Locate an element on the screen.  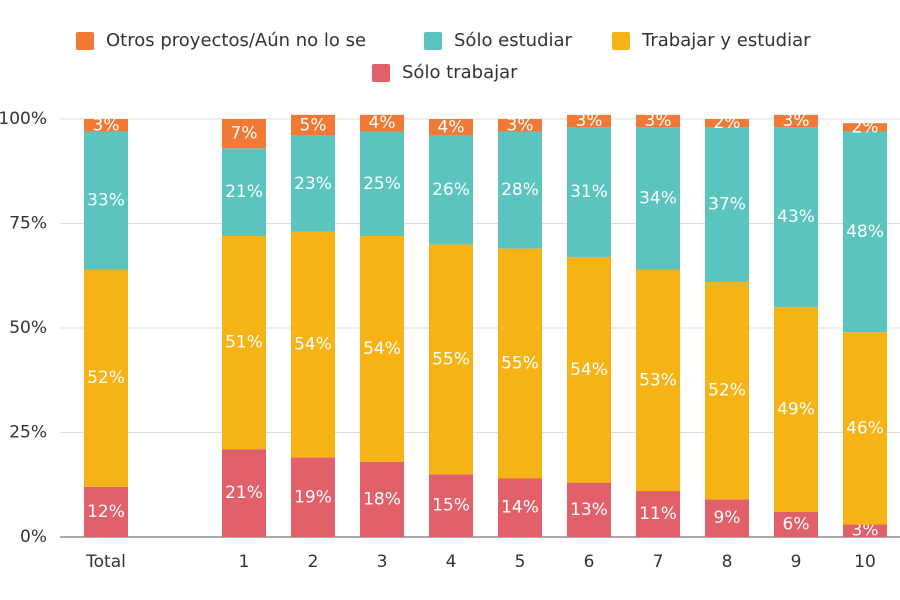
data-label: 15% is located at coordinates (451, 506).